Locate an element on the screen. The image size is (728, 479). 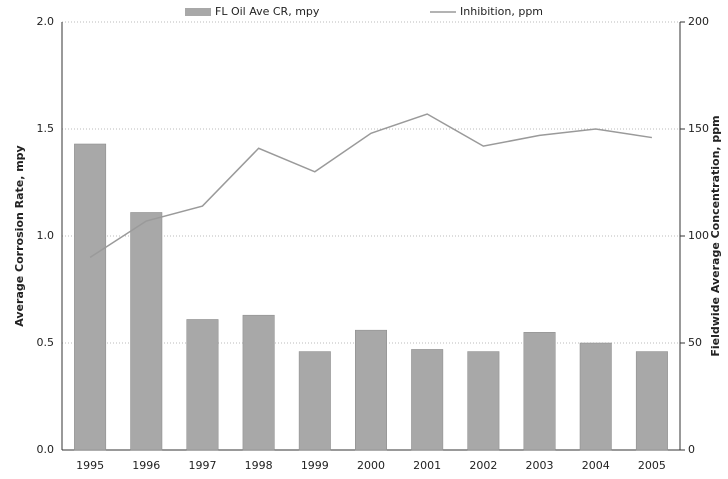
y2-axis-title: Fieldwide Average Concentration, ppm is located at coordinates (715, 235).